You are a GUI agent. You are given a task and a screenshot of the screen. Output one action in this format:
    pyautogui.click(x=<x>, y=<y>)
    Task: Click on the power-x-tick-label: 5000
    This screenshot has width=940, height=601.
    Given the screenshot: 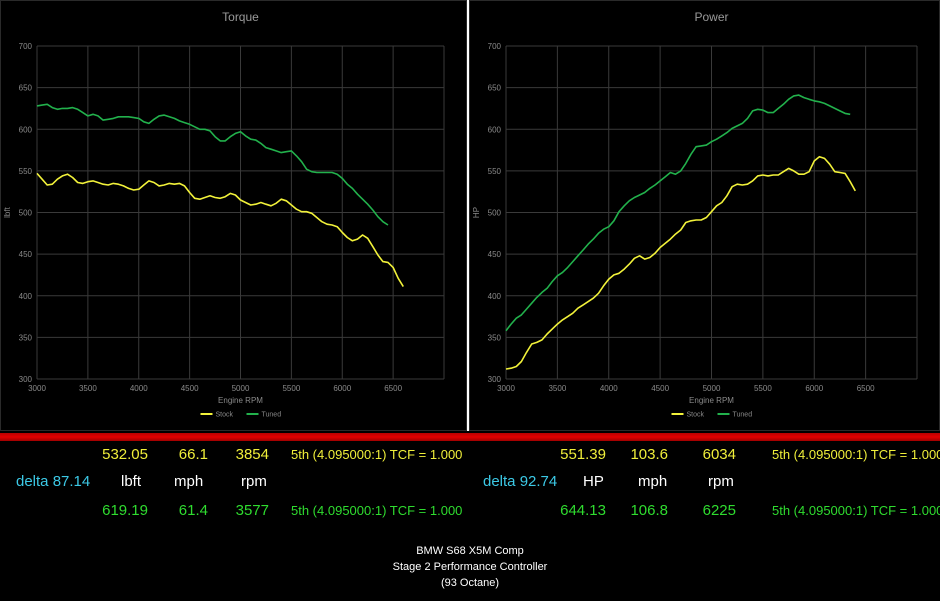 What is the action you would take?
    pyautogui.click(x=712, y=388)
    